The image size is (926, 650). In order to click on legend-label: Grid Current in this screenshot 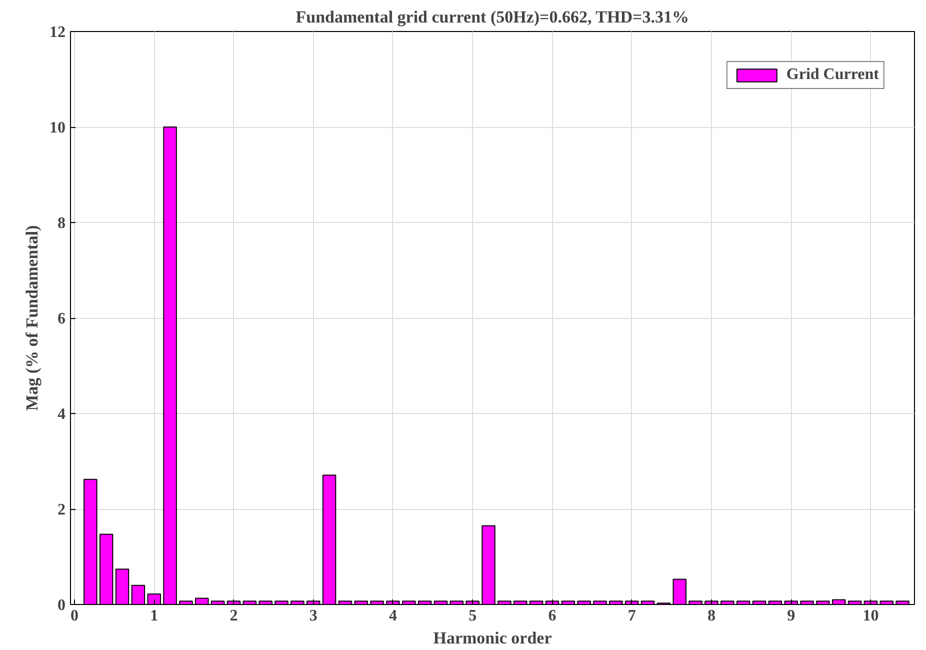, I will do `click(832, 75)`.